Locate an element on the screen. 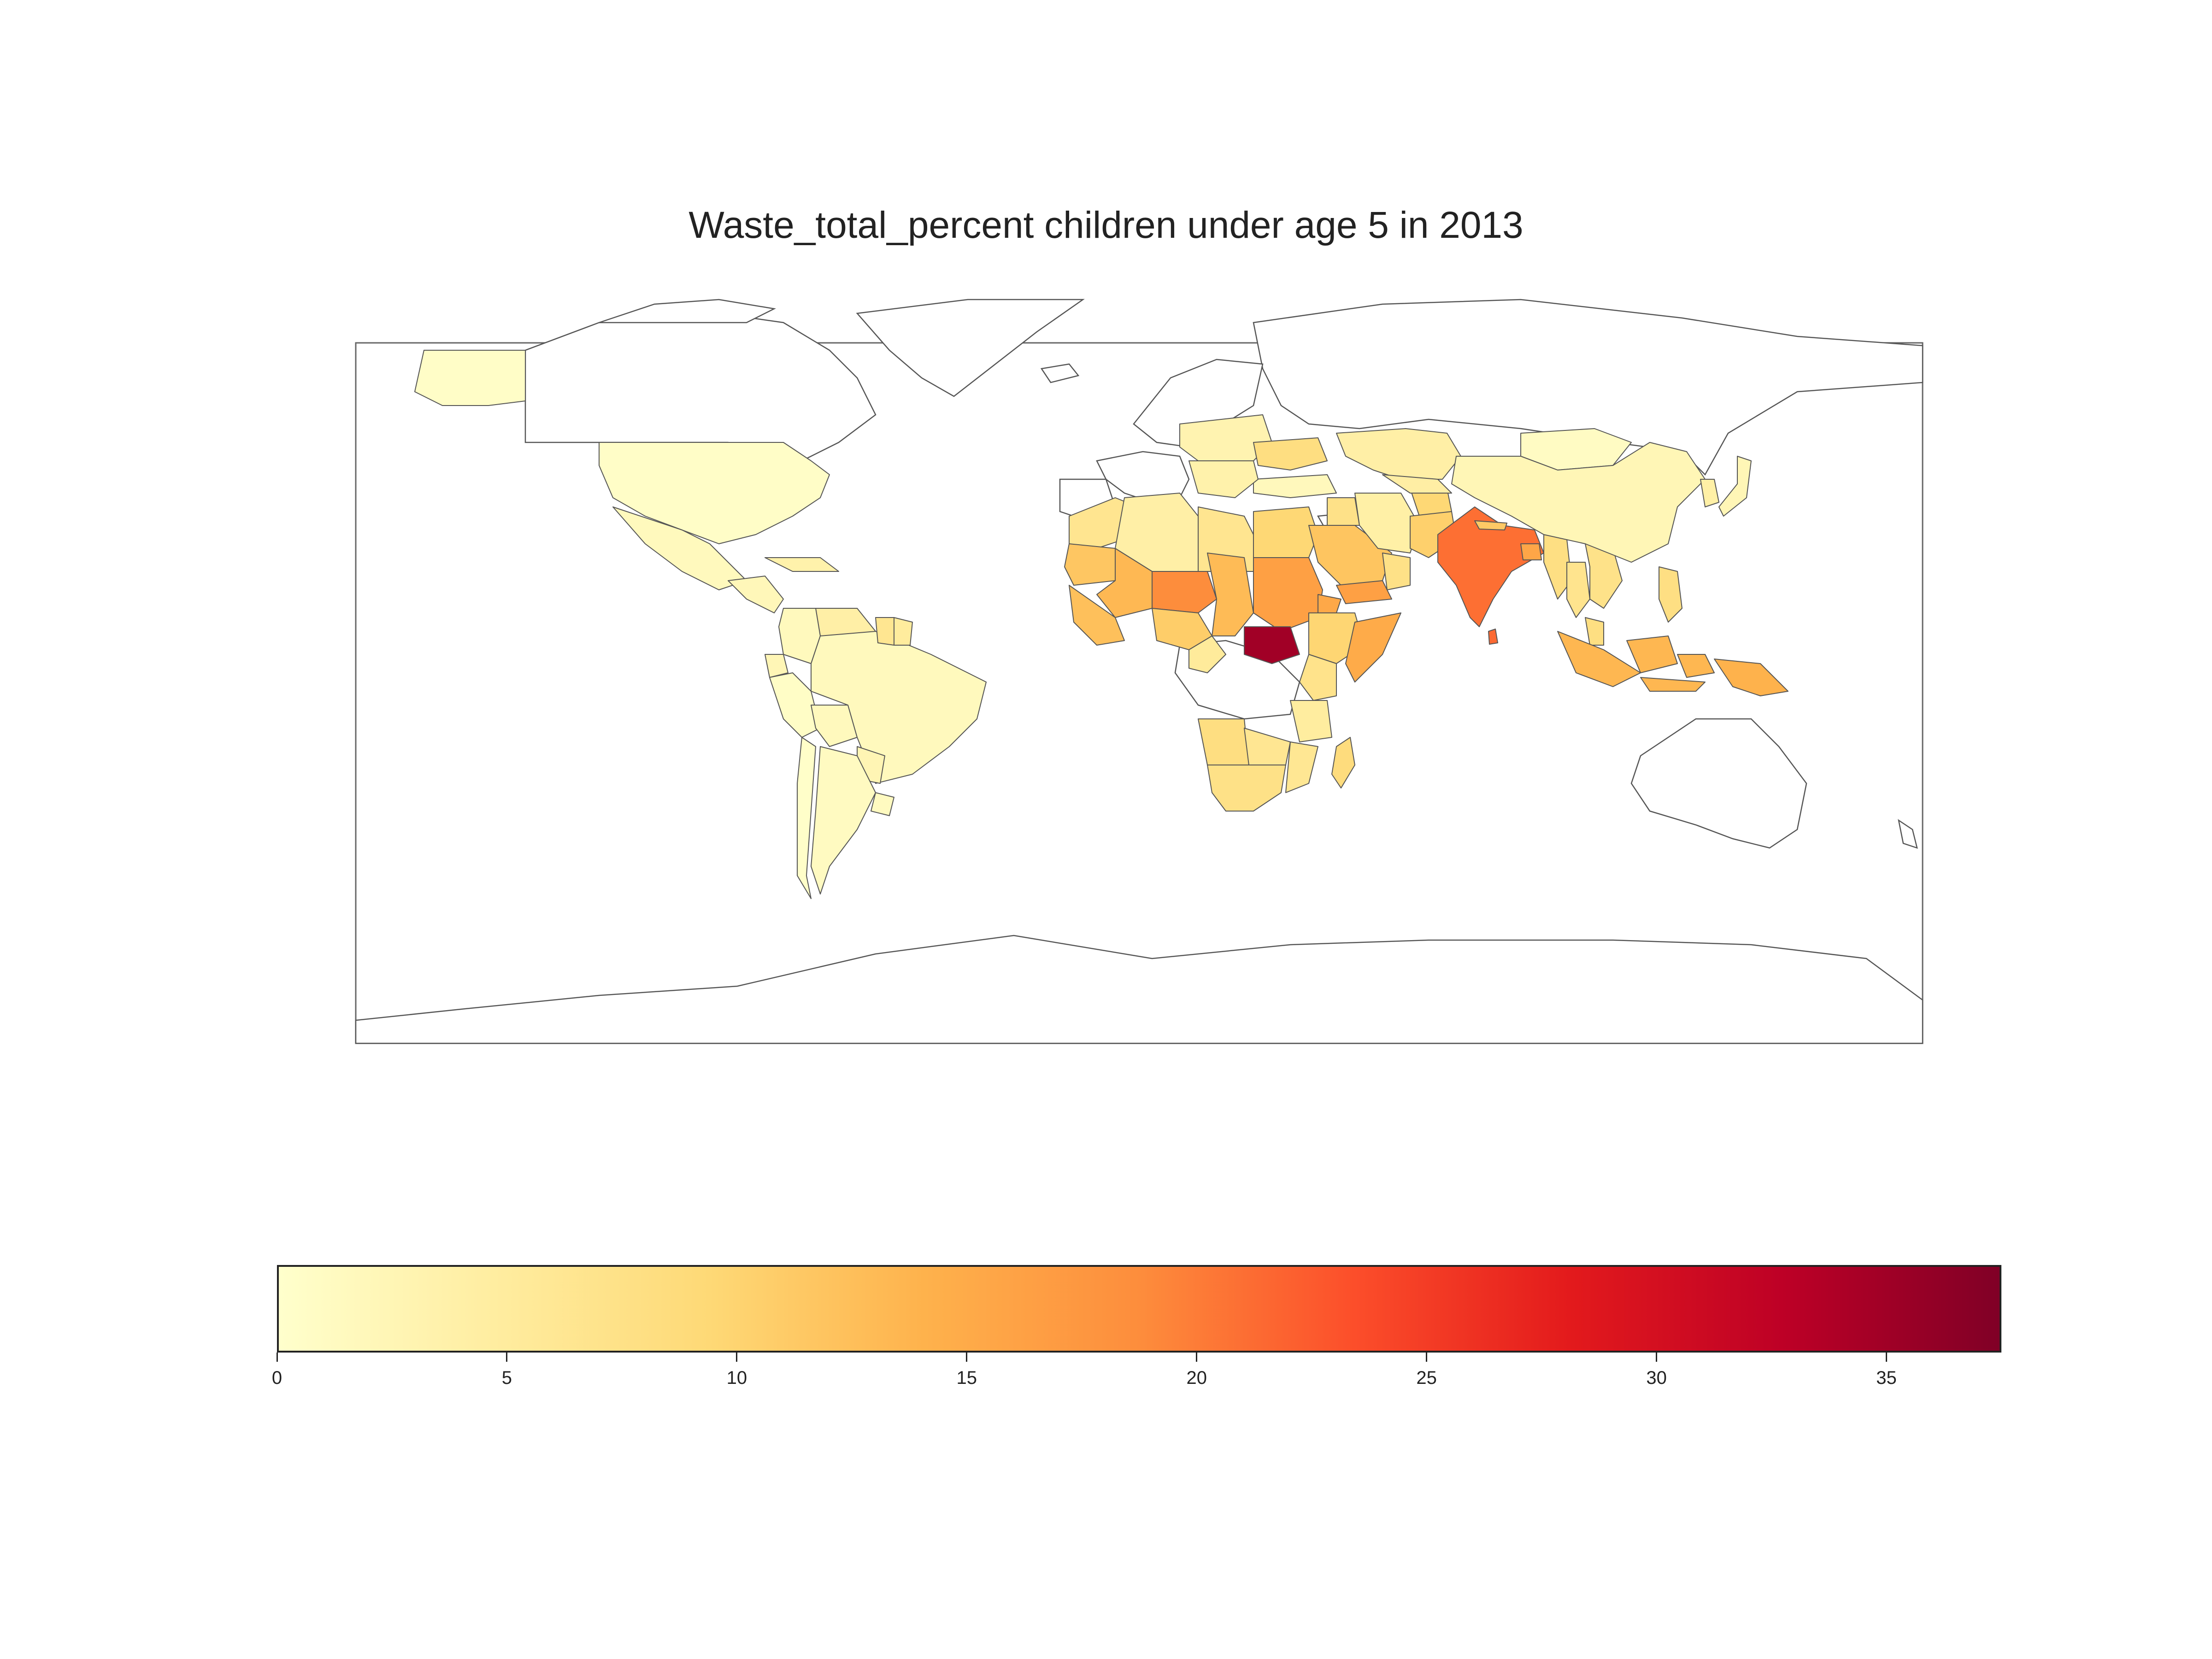  iceland is located at coordinates (1060, 373).